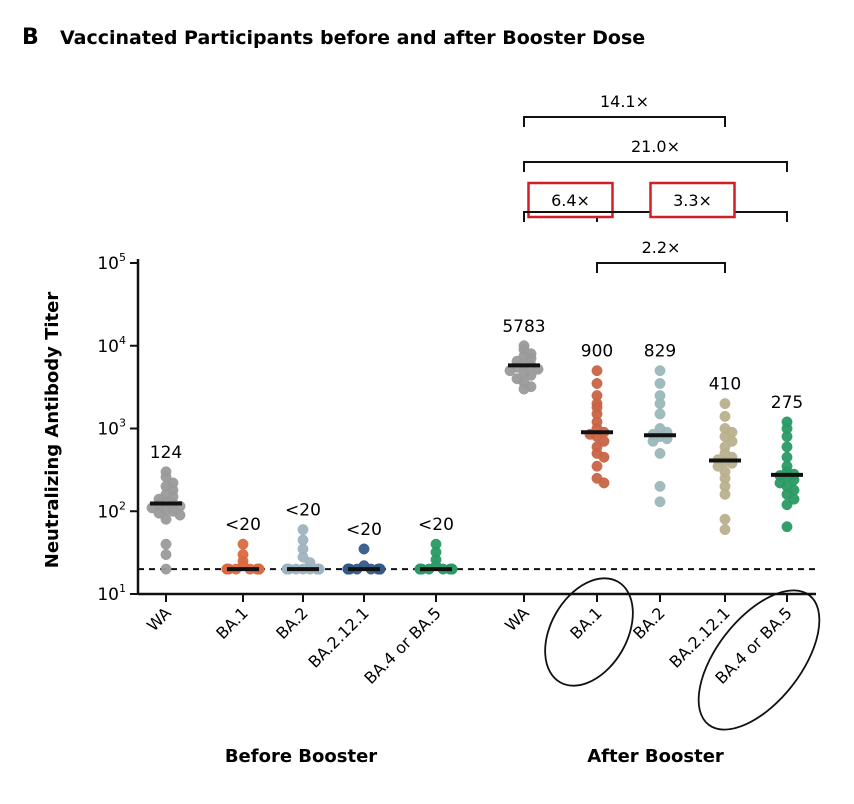 This screenshot has width=854, height=804. I want to click on y-tick-label: 10⁴, so click(111, 345).